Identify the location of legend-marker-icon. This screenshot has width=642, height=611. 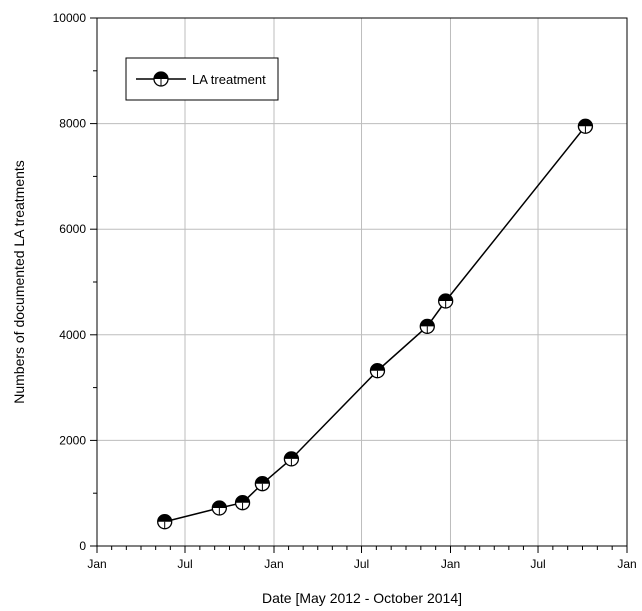
(161, 79).